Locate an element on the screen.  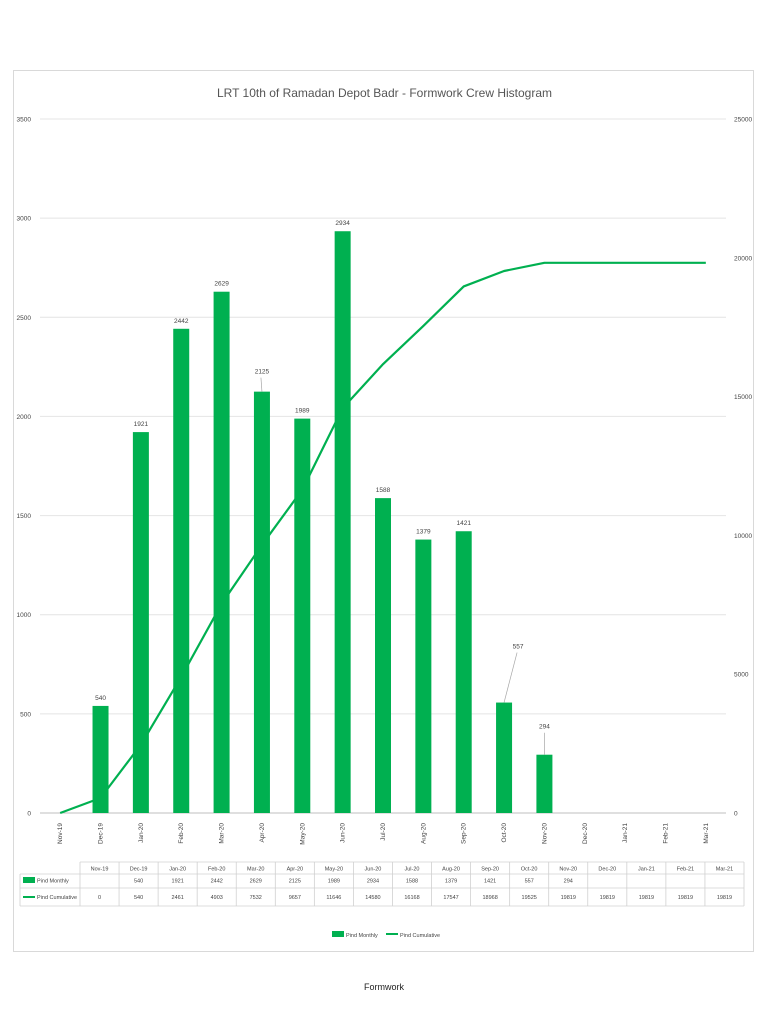
y-left-tick-label: 500 is located at coordinates (25, 714).